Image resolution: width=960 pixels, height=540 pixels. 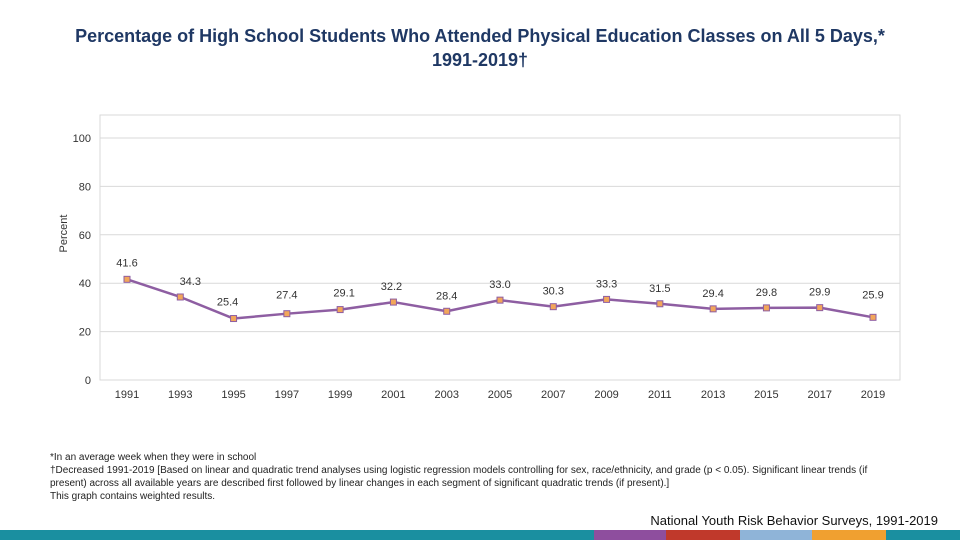 What do you see at coordinates (766, 293) in the screenshot?
I see `data-label-2015: 29.8` at bounding box center [766, 293].